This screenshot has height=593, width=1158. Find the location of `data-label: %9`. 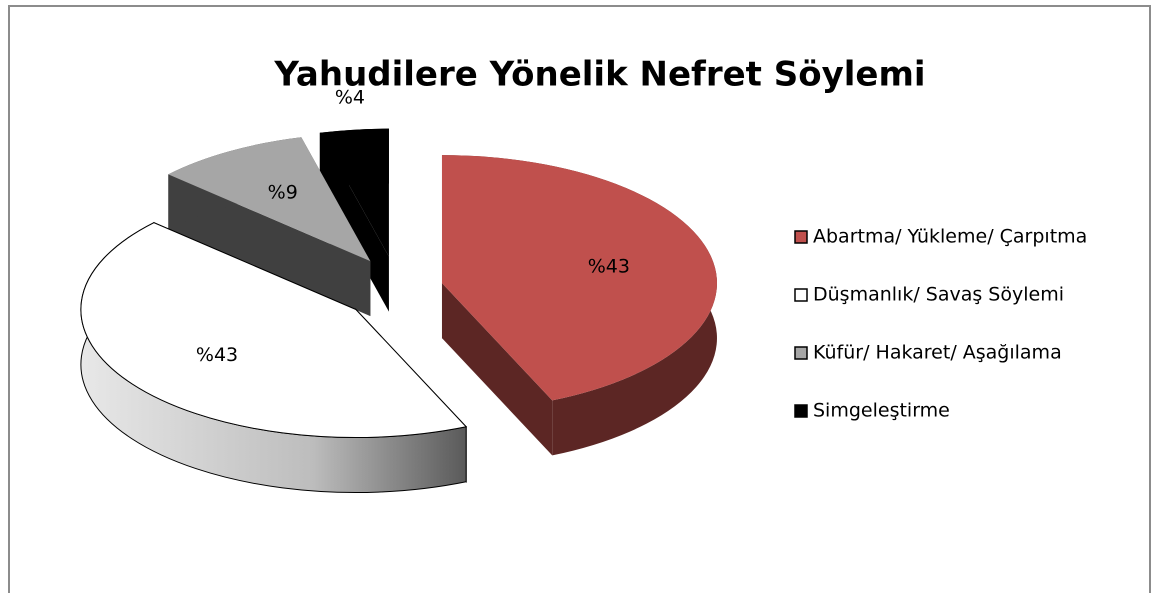

data-label: %9 is located at coordinates (283, 193).